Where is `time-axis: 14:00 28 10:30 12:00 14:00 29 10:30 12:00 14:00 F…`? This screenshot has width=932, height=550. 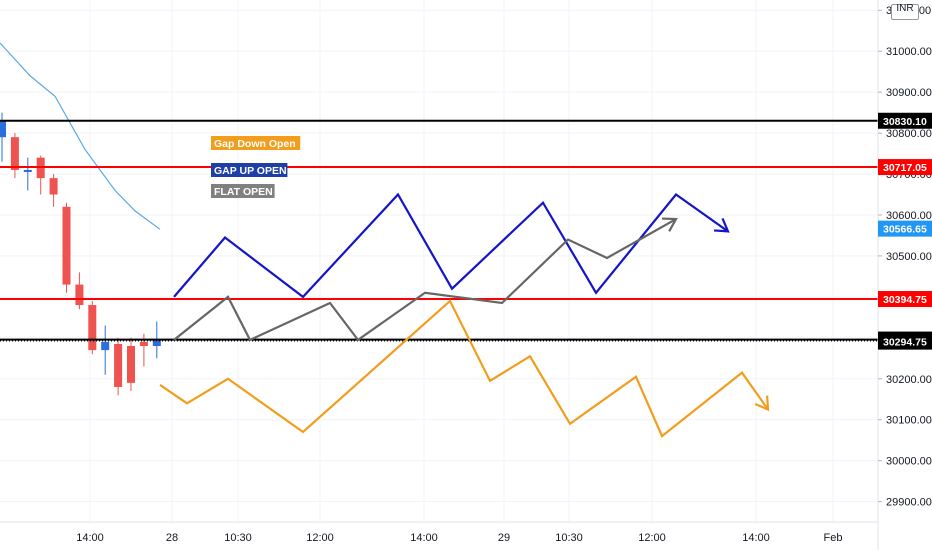 time-axis: 14:00 28 10:30 12:00 14:00 29 10:30 12:00 14:00 F… is located at coordinates (459, 538).